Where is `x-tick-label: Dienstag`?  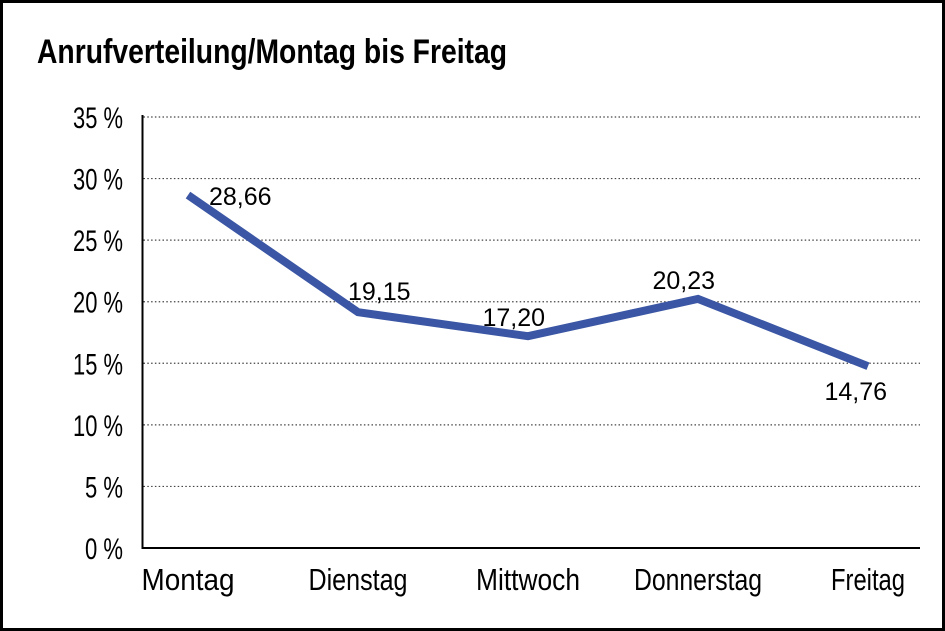 x-tick-label: Dienstag is located at coordinates (358, 579).